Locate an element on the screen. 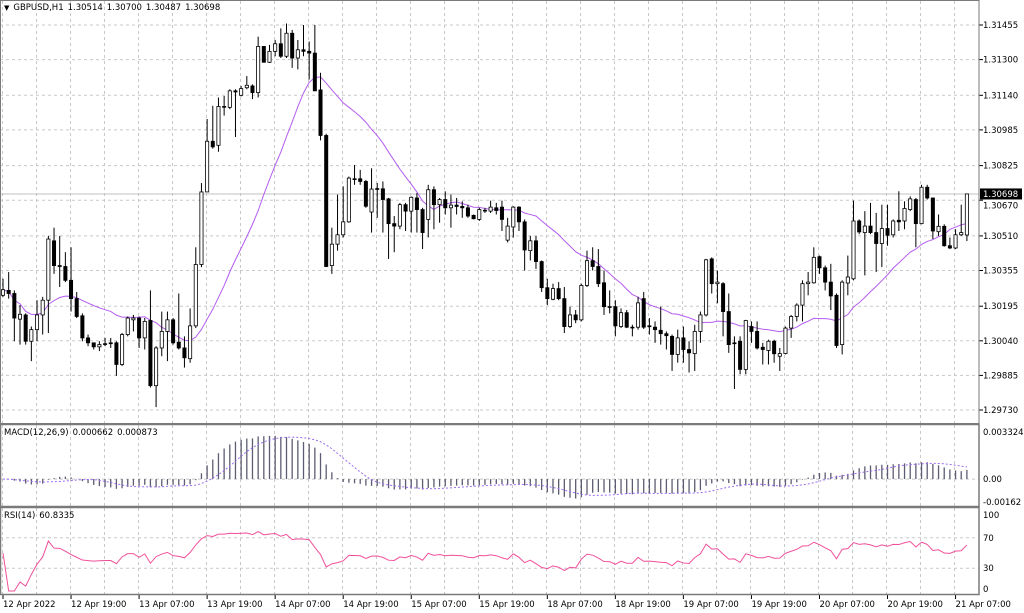 This screenshot has height=613, width=1024. header-close: 1.30698 is located at coordinates (203, 8).